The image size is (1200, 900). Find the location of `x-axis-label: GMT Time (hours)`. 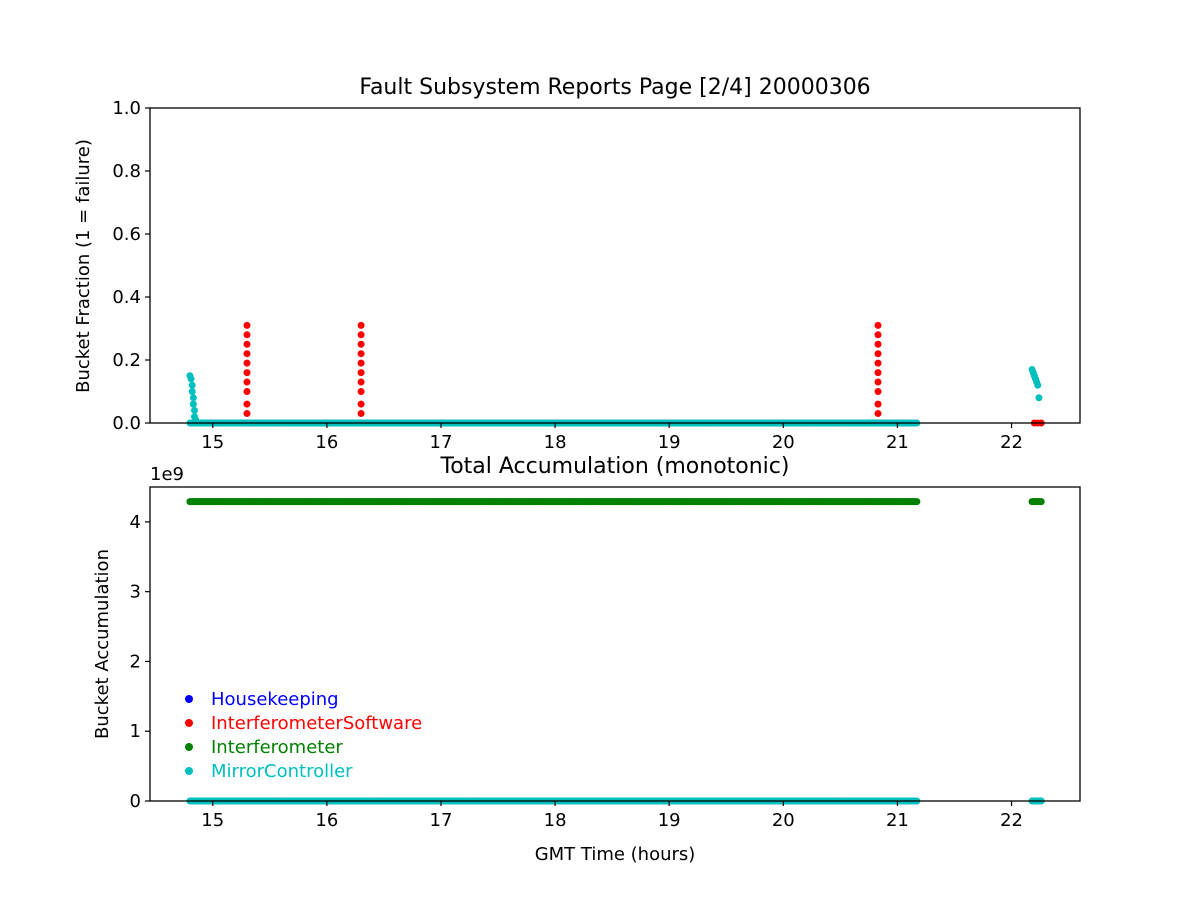

x-axis-label: GMT Time (hours) is located at coordinates (615, 854).